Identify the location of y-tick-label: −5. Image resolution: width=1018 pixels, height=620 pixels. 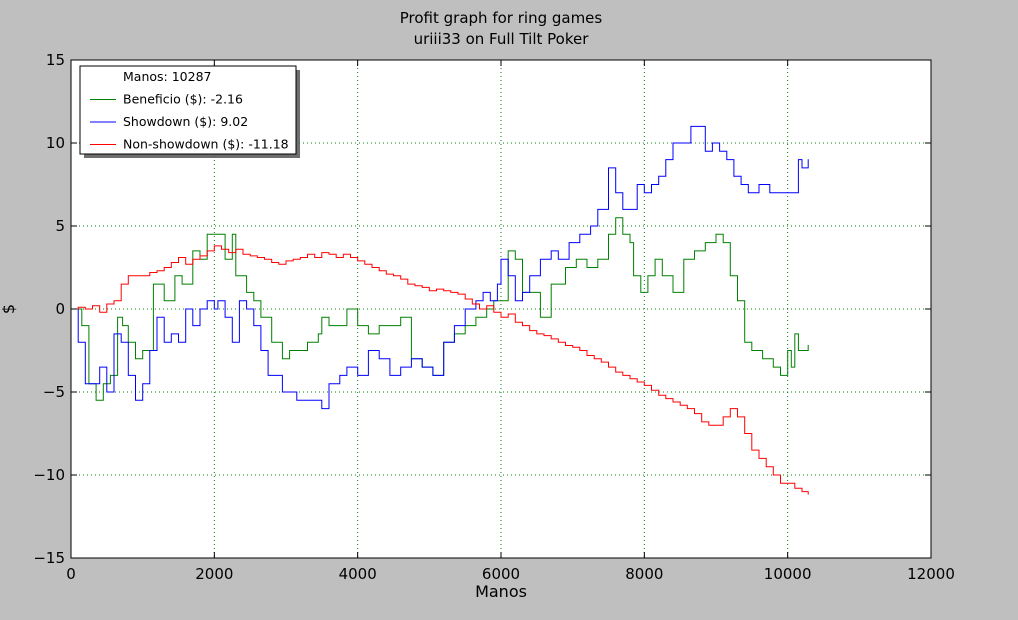
(54, 392).